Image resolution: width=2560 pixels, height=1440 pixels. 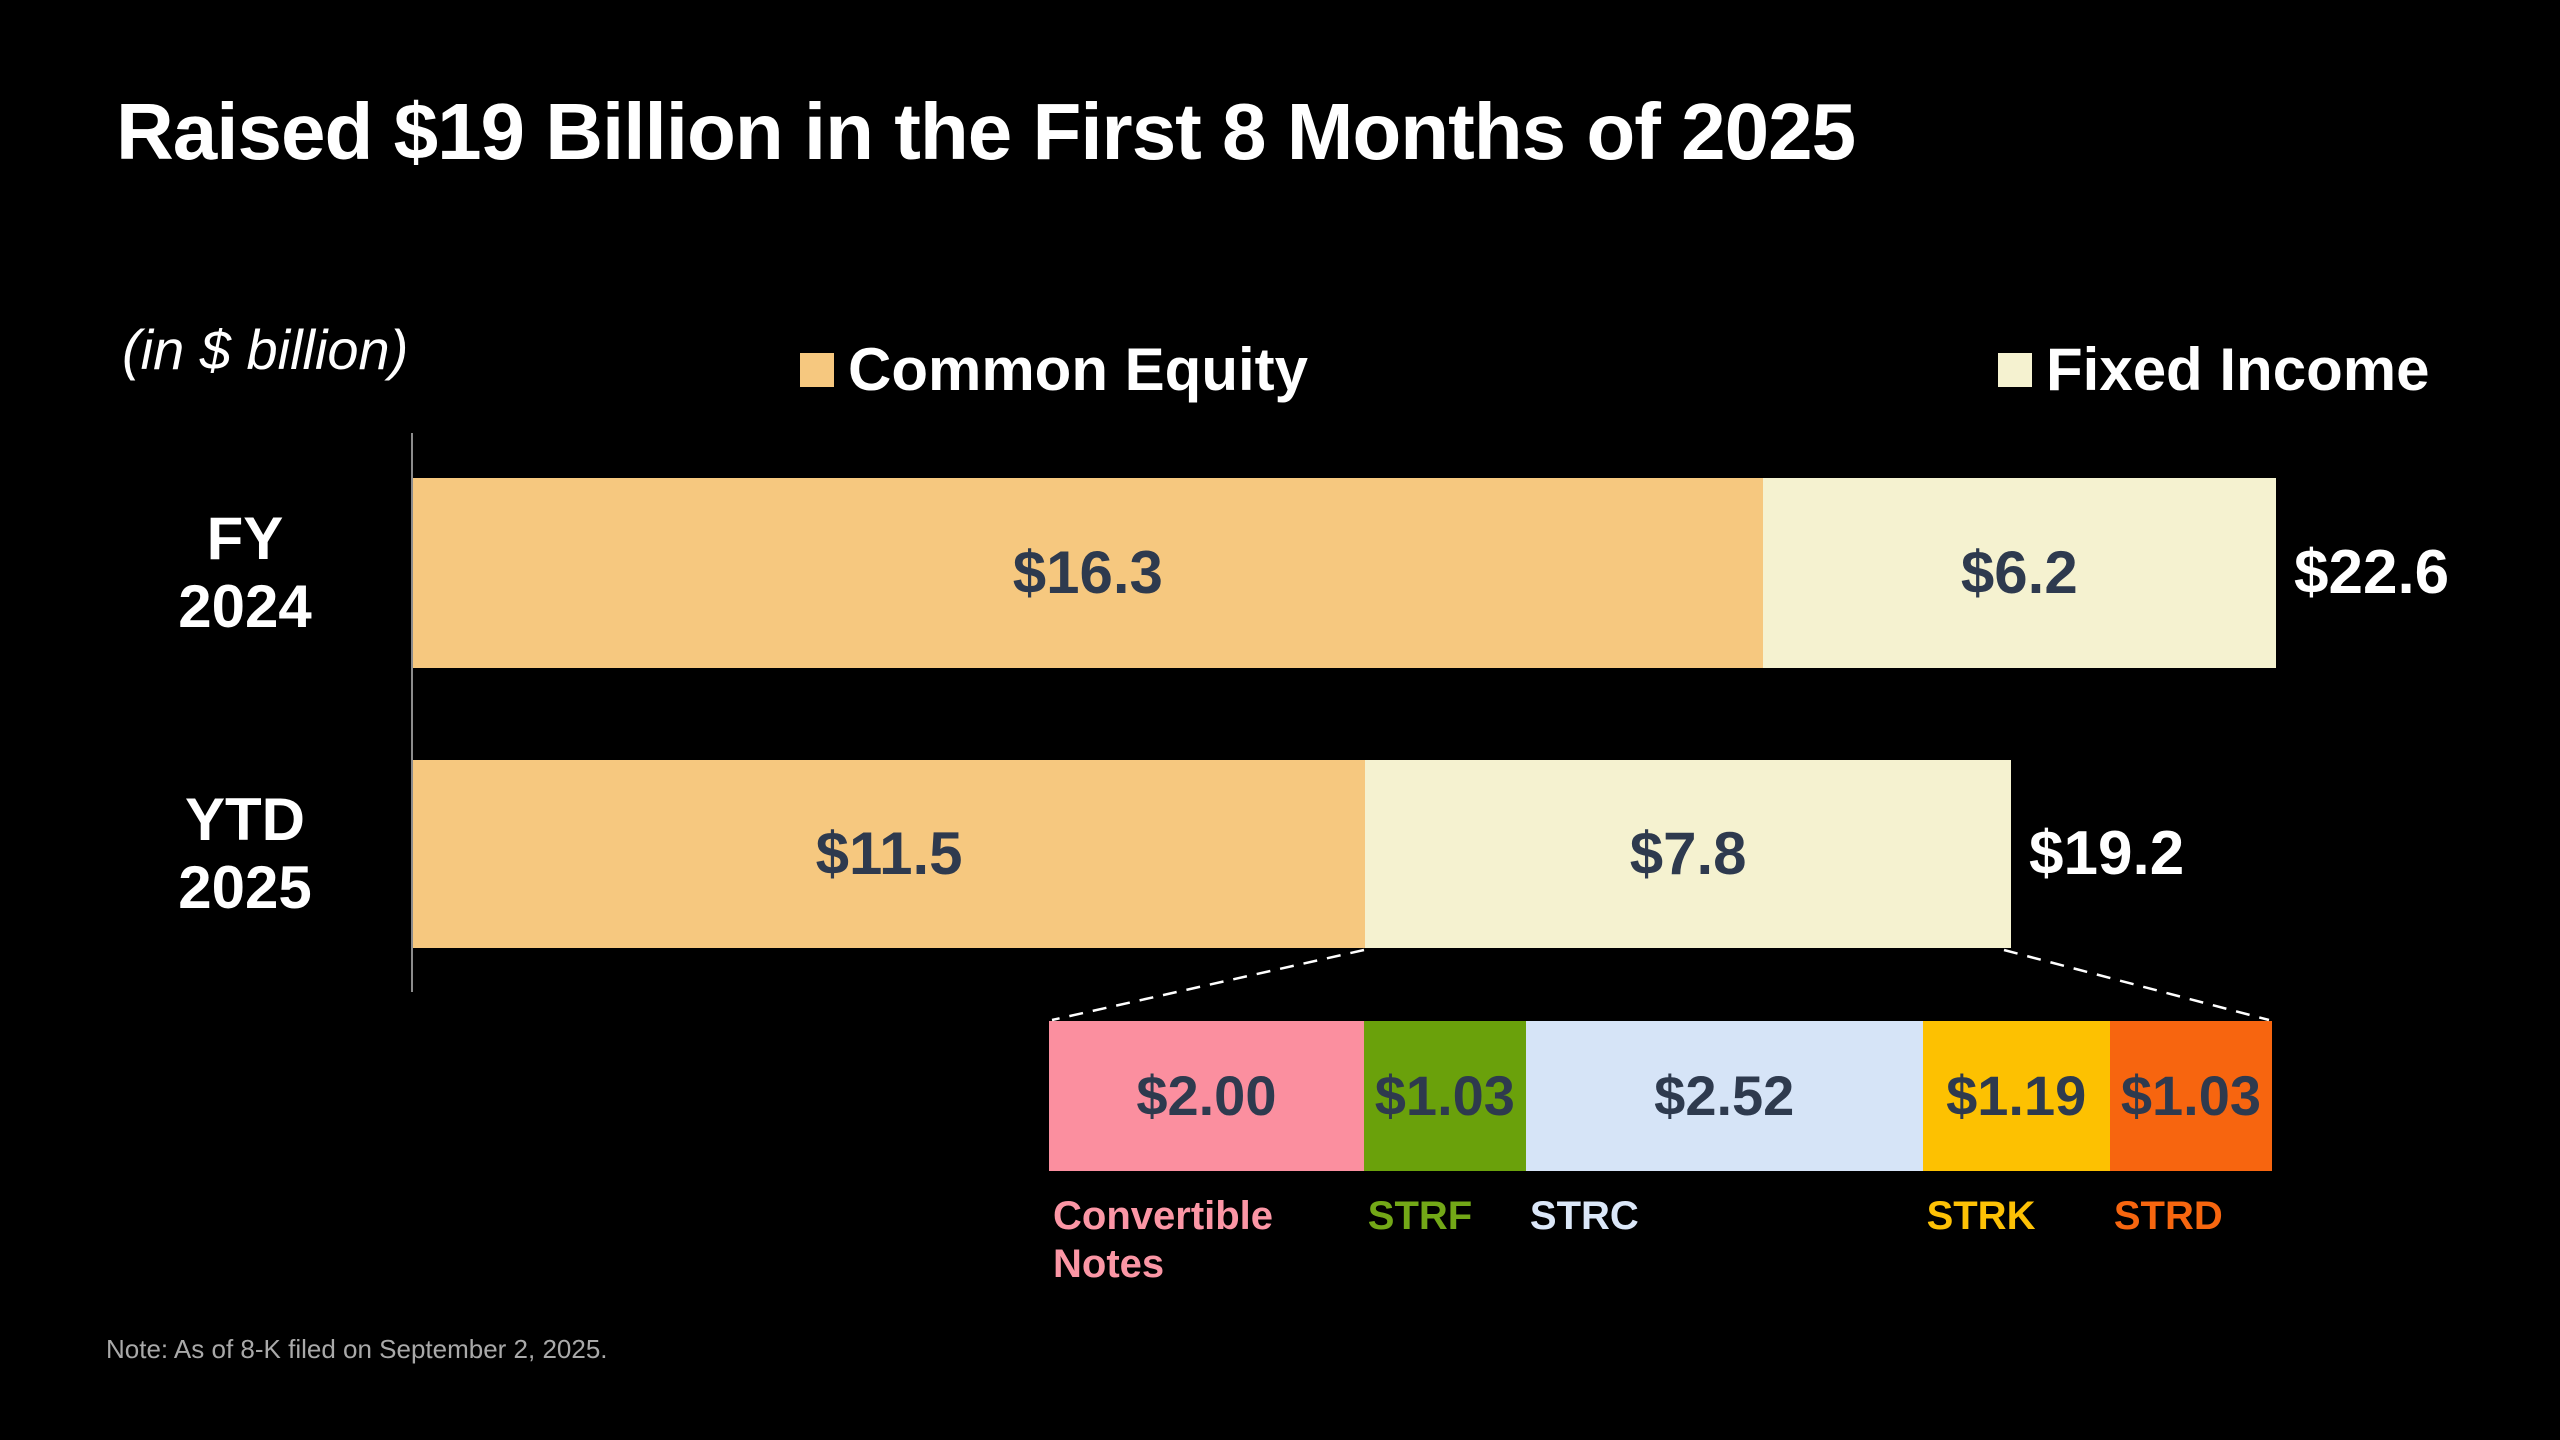 I want to click on bar-value-label: $6.2, so click(x=2019, y=572).